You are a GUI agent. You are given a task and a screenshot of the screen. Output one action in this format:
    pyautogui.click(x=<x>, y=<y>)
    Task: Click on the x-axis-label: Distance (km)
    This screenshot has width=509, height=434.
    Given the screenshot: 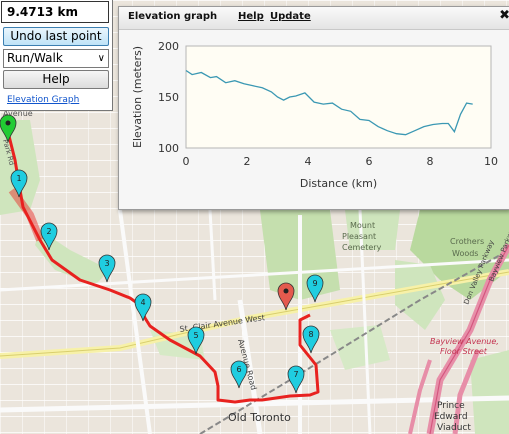 What is the action you would take?
    pyautogui.click(x=338, y=183)
    